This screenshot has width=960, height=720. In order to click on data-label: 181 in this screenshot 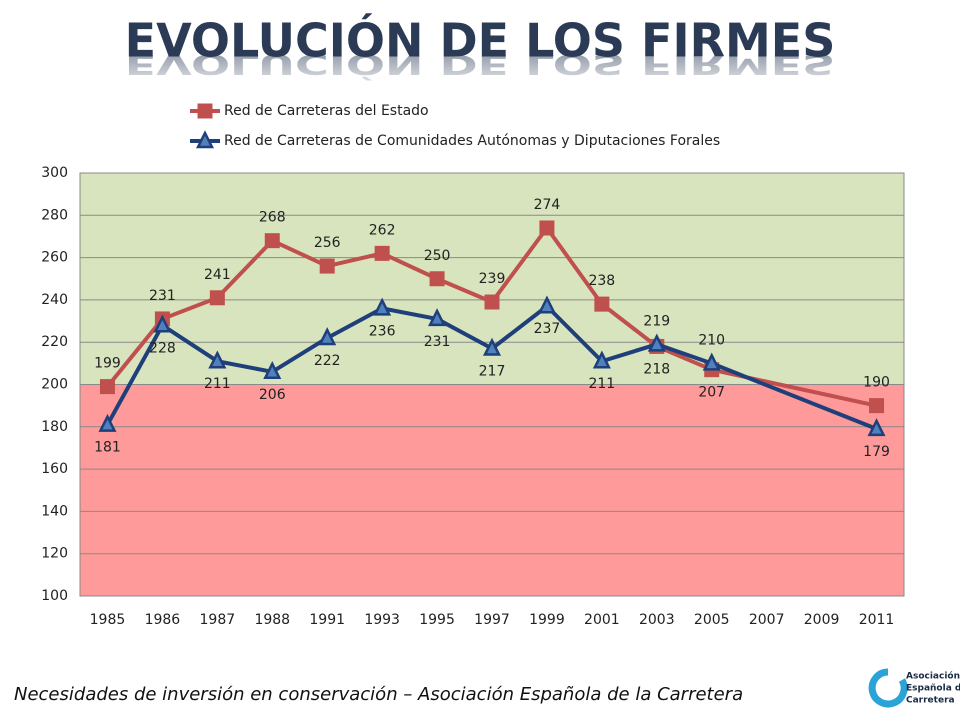, I will do `click(107, 448)`.